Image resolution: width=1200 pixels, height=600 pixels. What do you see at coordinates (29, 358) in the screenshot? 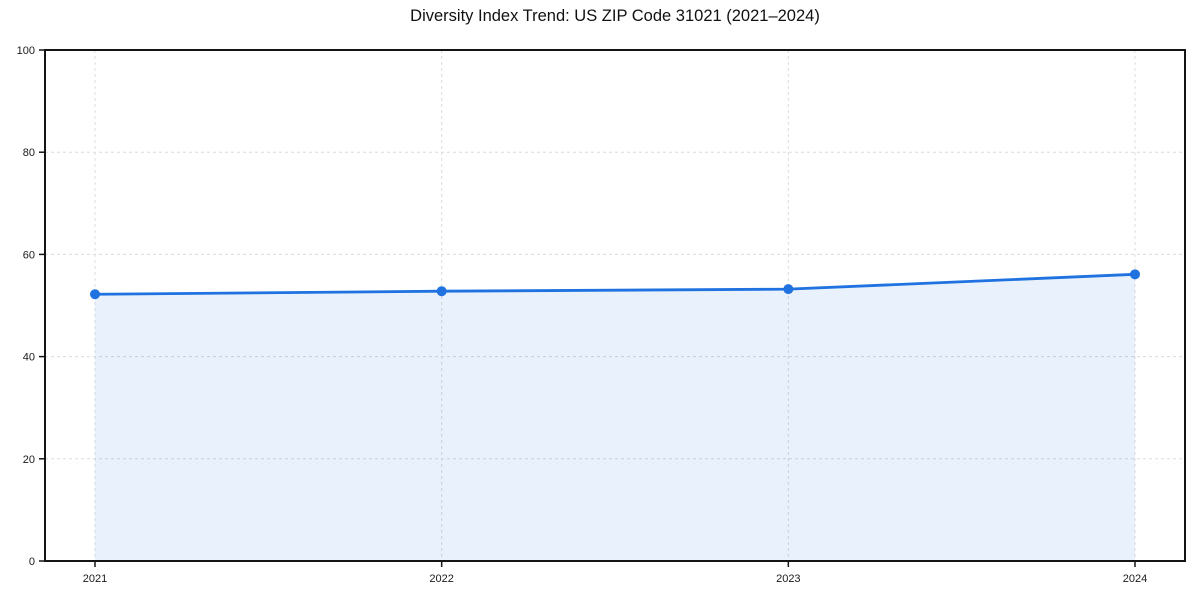
I see `y-tick-label-40: 40` at bounding box center [29, 358].